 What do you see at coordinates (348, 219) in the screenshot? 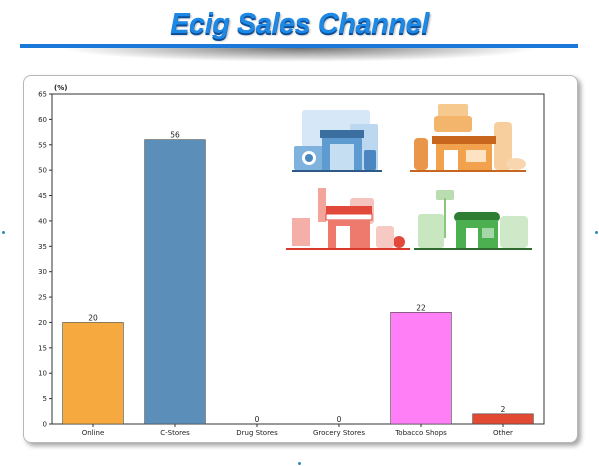
I see `gift-shop-icon` at bounding box center [348, 219].